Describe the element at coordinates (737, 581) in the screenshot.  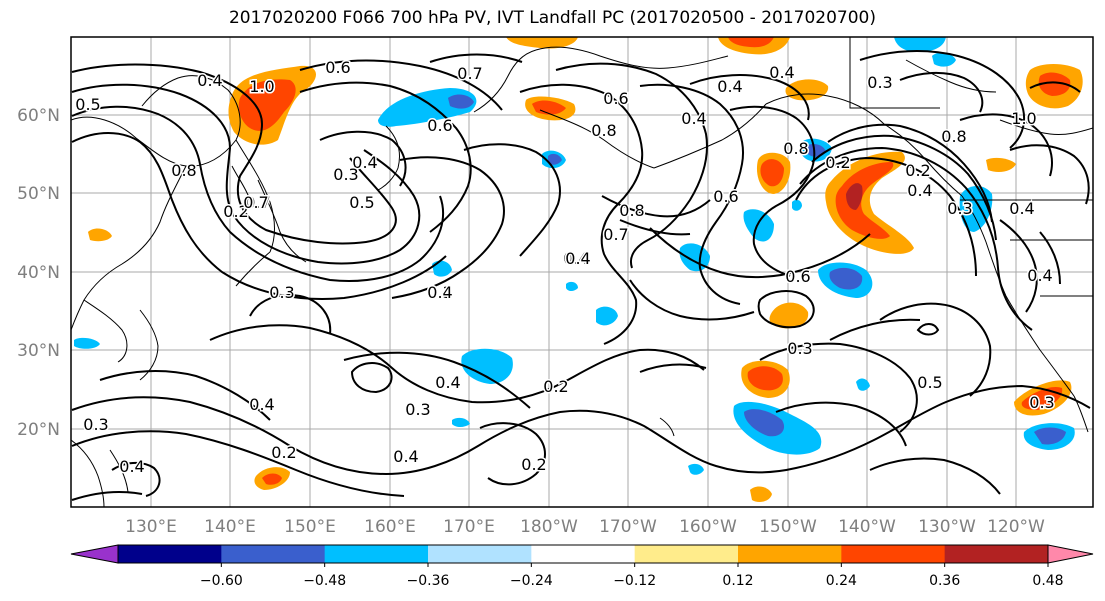
I see `colorbar-tick-label: 0.12` at that location.